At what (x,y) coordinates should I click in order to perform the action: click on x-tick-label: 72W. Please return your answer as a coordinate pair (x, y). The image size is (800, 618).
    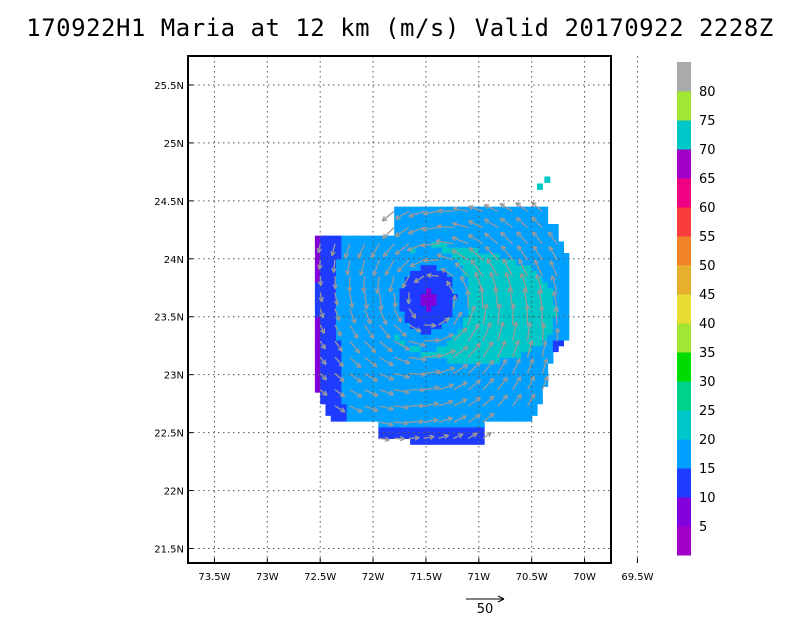
    Looking at the image, I should click on (373, 577).